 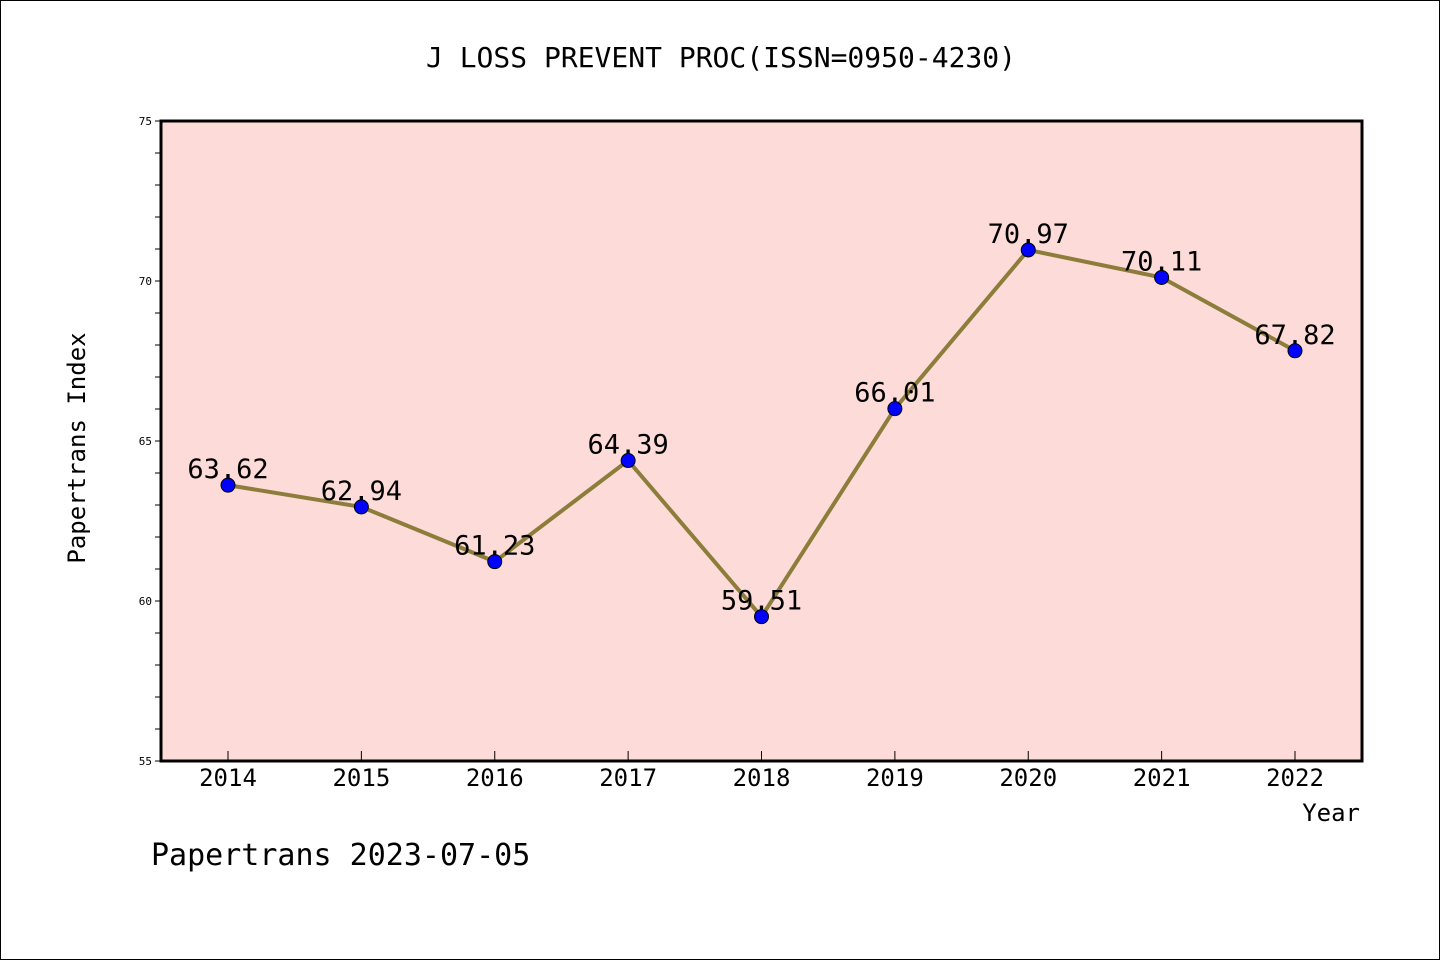 What do you see at coordinates (361, 778) in the screenshot?
I see `x-tick-label: 2015` at bounding box center [361, 778].